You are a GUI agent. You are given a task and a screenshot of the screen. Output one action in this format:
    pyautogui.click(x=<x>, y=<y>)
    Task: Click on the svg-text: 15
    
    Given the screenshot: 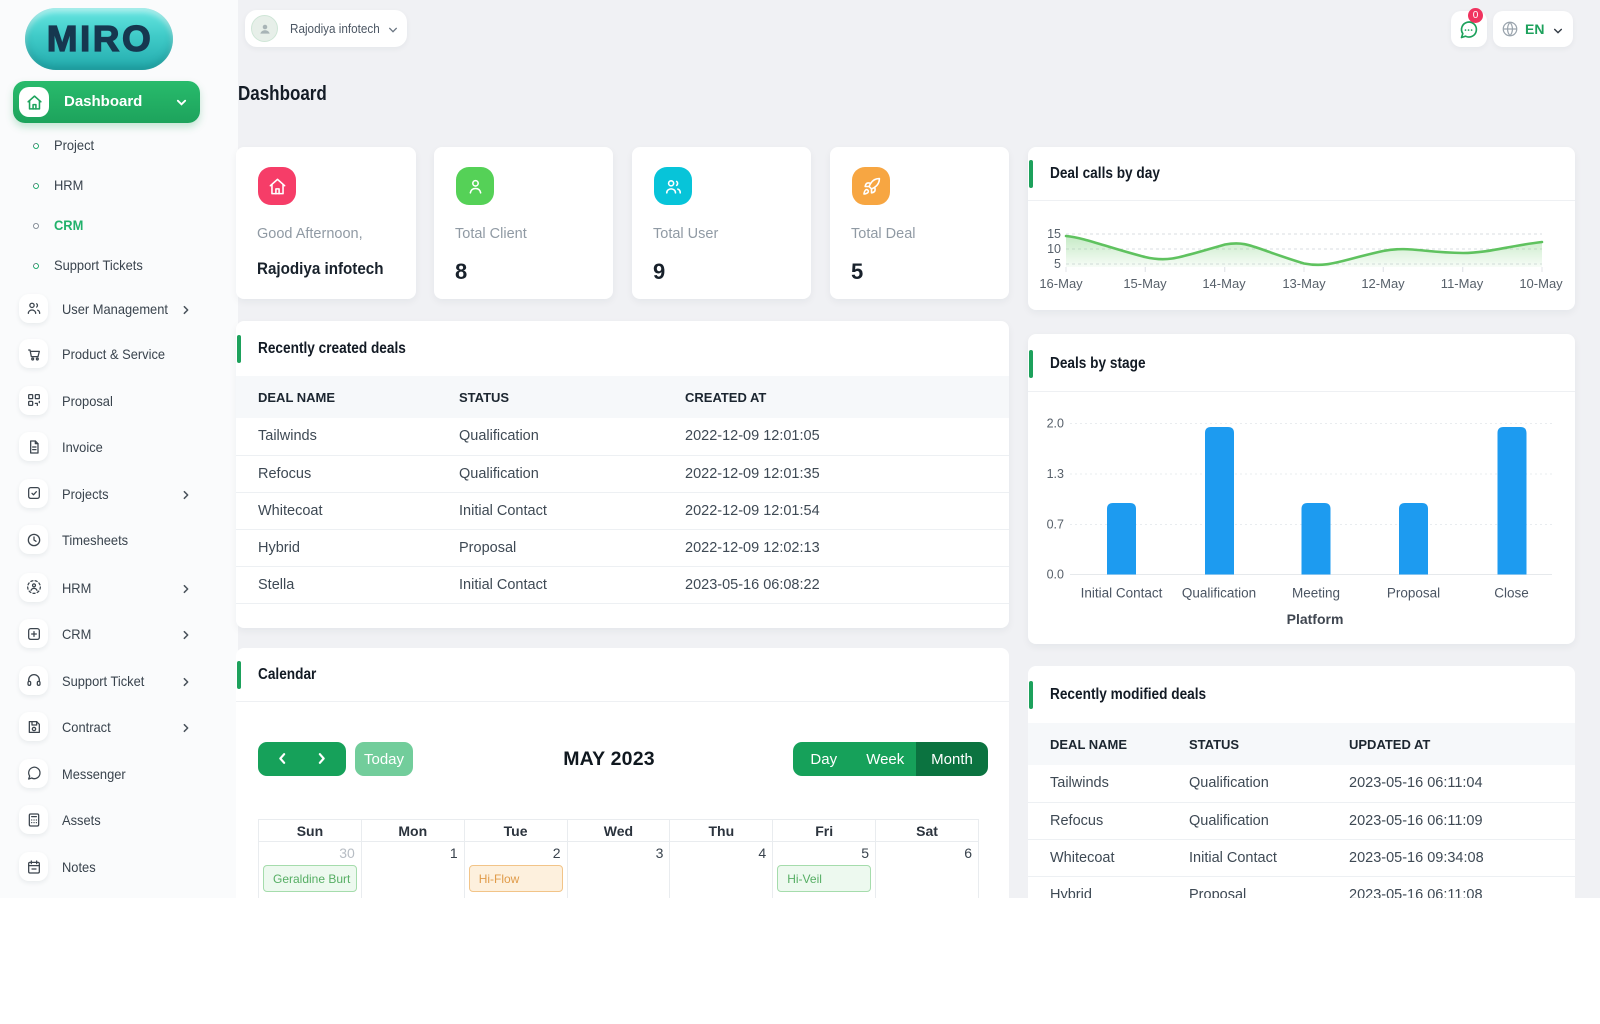 What is the action you would take?
    pyautogui.click(x=1054, y=234)
    